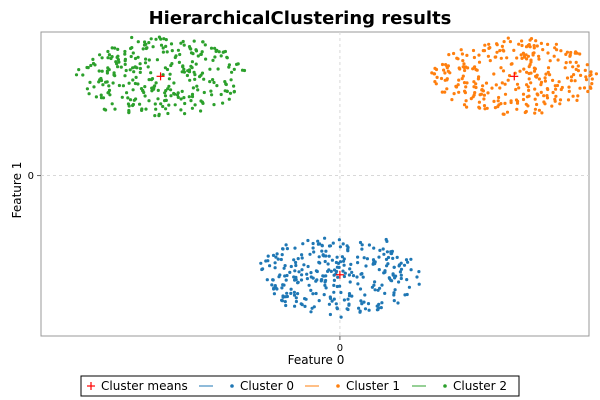 Image resolution: width=600 pixels, height=400 pixels. What do you see at coordinates (144, 386) in the screenshot?
I see `legend-label-cluster-means: Cluster means` at bounding box center [144, 386].